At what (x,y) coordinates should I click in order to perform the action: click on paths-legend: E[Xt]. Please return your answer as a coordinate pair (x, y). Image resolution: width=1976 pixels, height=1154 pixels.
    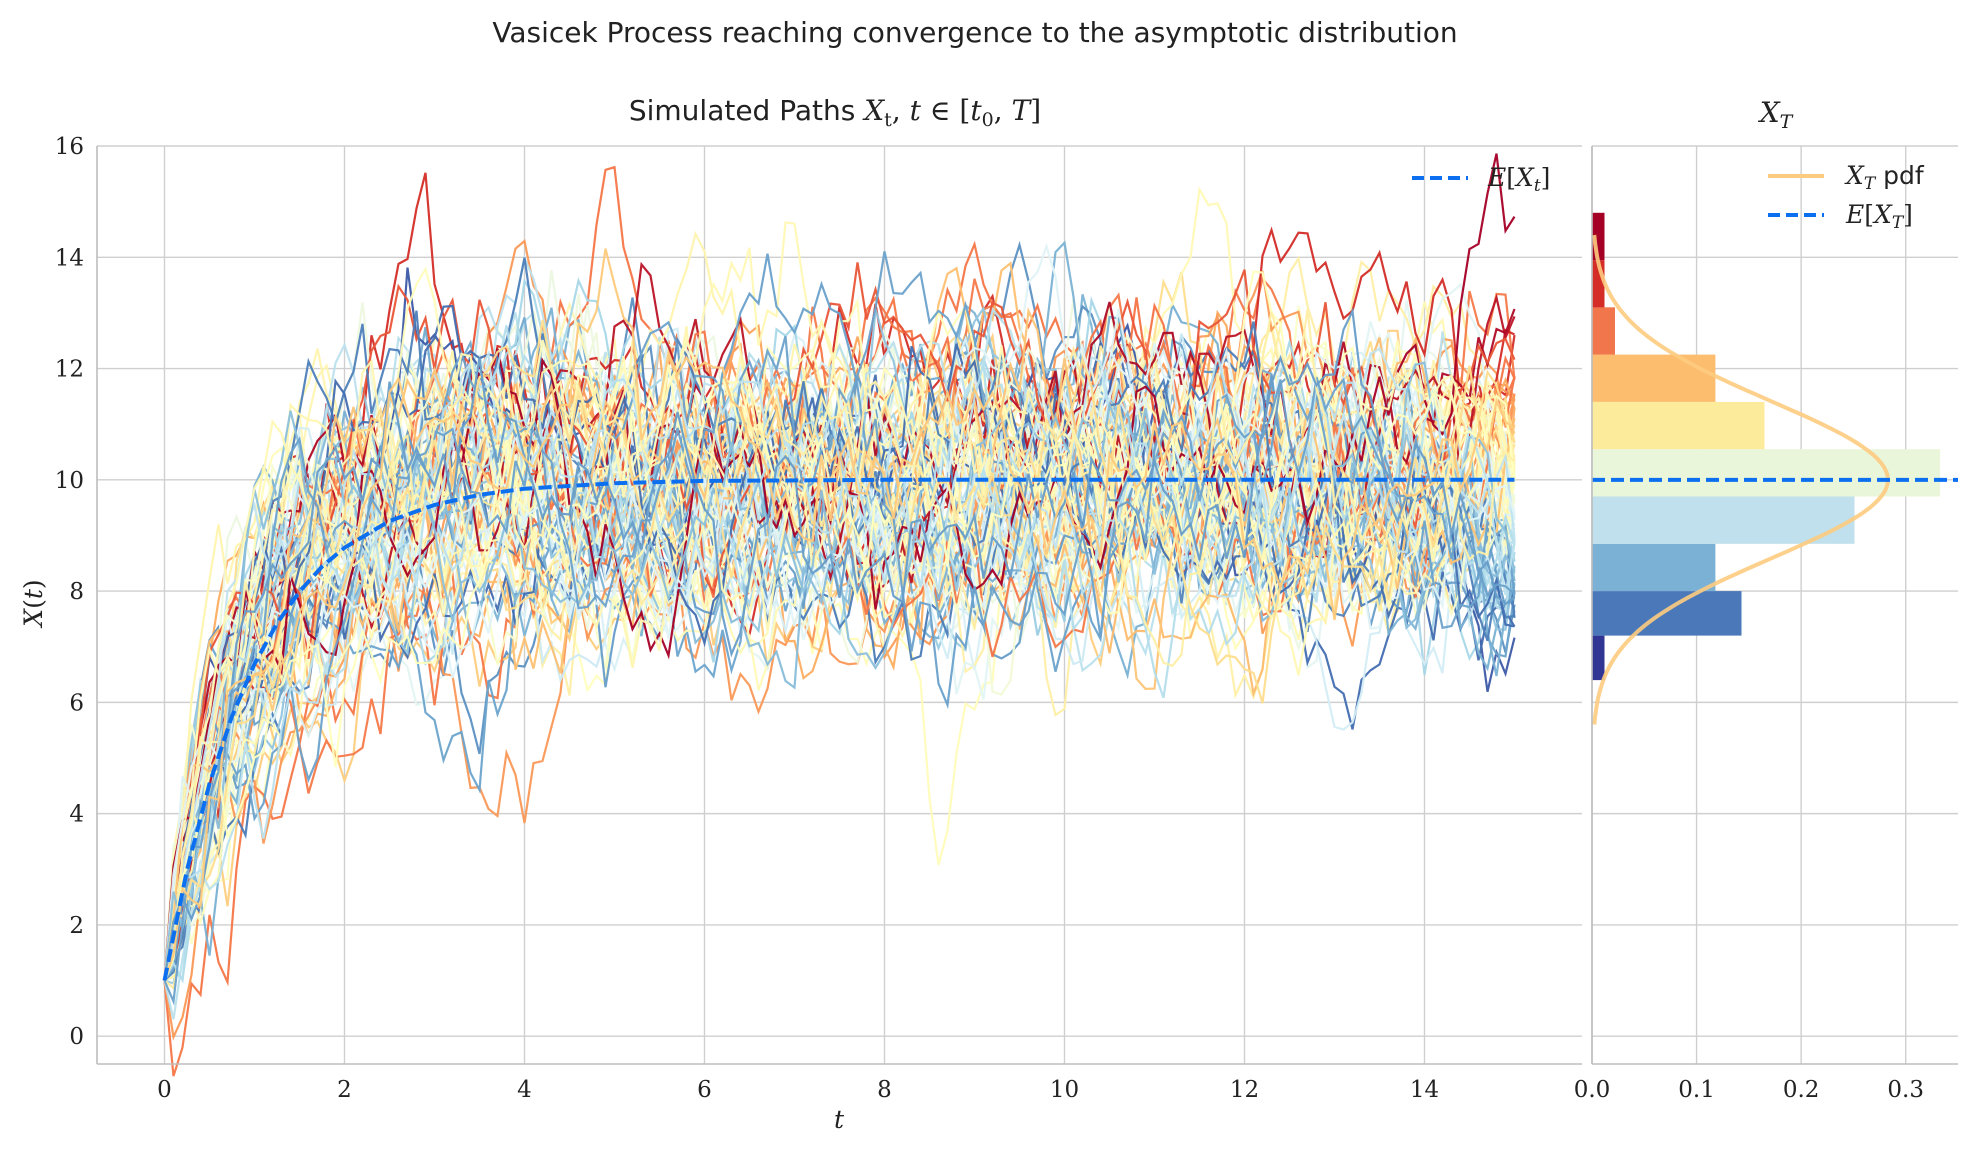
    Looking at the image, I should click on (1481, 179).